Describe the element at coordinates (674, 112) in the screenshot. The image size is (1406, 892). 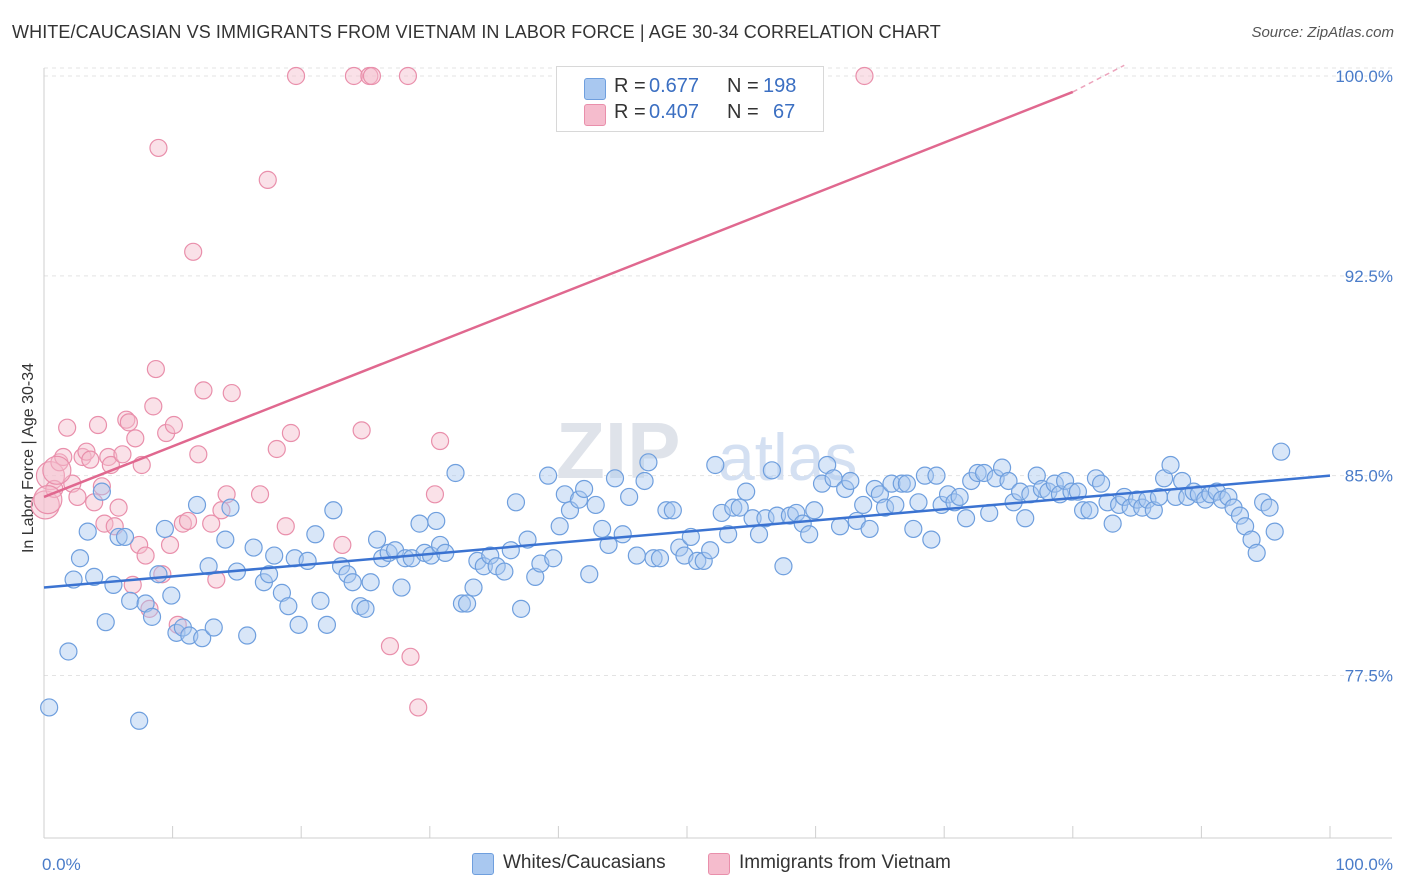
I see `r-value: 0.407` at that location.